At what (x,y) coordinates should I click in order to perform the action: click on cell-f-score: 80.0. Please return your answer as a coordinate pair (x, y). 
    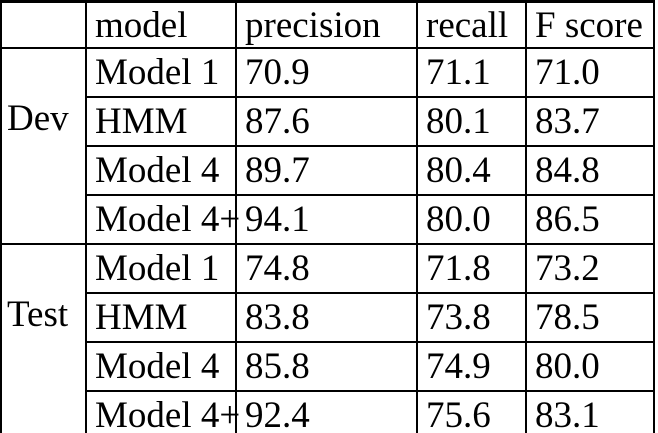
    Looking at the image, I should click on (590, 366).